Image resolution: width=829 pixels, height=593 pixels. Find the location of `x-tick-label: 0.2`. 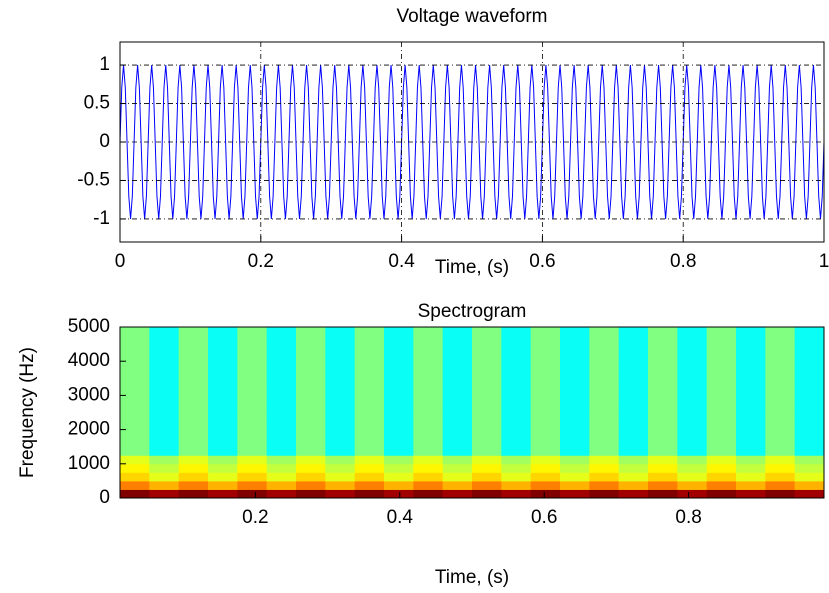

x-tick-label: 0.2 is located at coordinates (261, 261).